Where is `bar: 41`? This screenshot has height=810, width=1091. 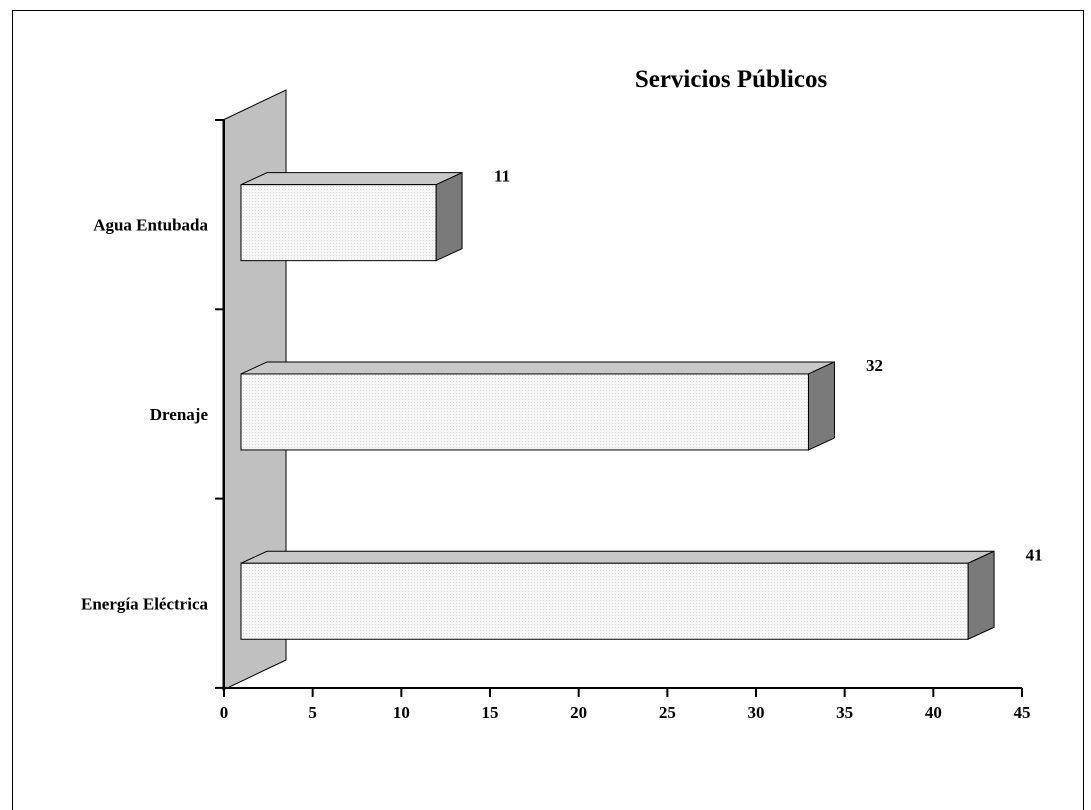
bar: 41 is located at coordinates (641, 593).